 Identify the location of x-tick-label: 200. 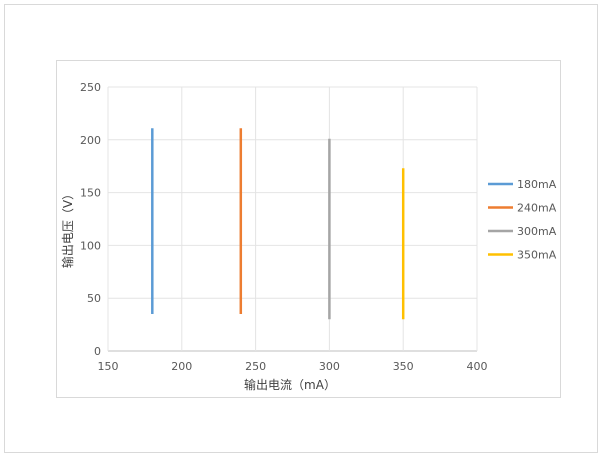
(181, 366).